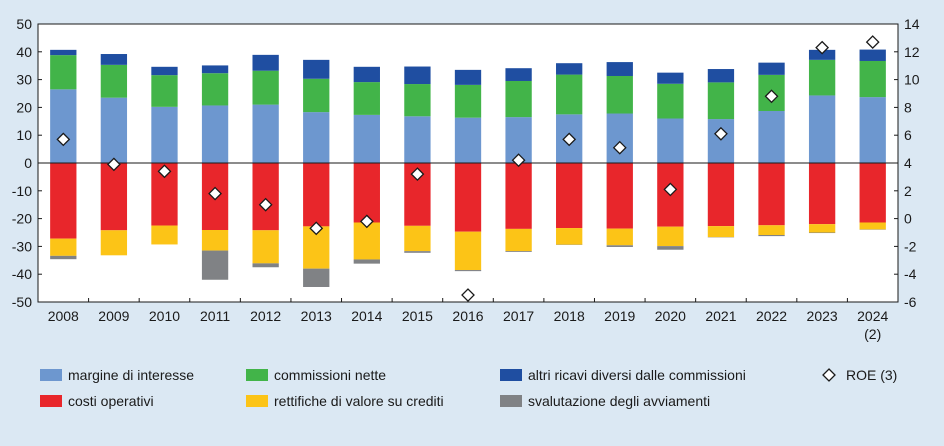  What do you see at coordinates (771, 69) in the screenshot?
I see `bar-altri-ricavi-diversi-dalle-commissioni-2022` at bounding box center [771, 69].